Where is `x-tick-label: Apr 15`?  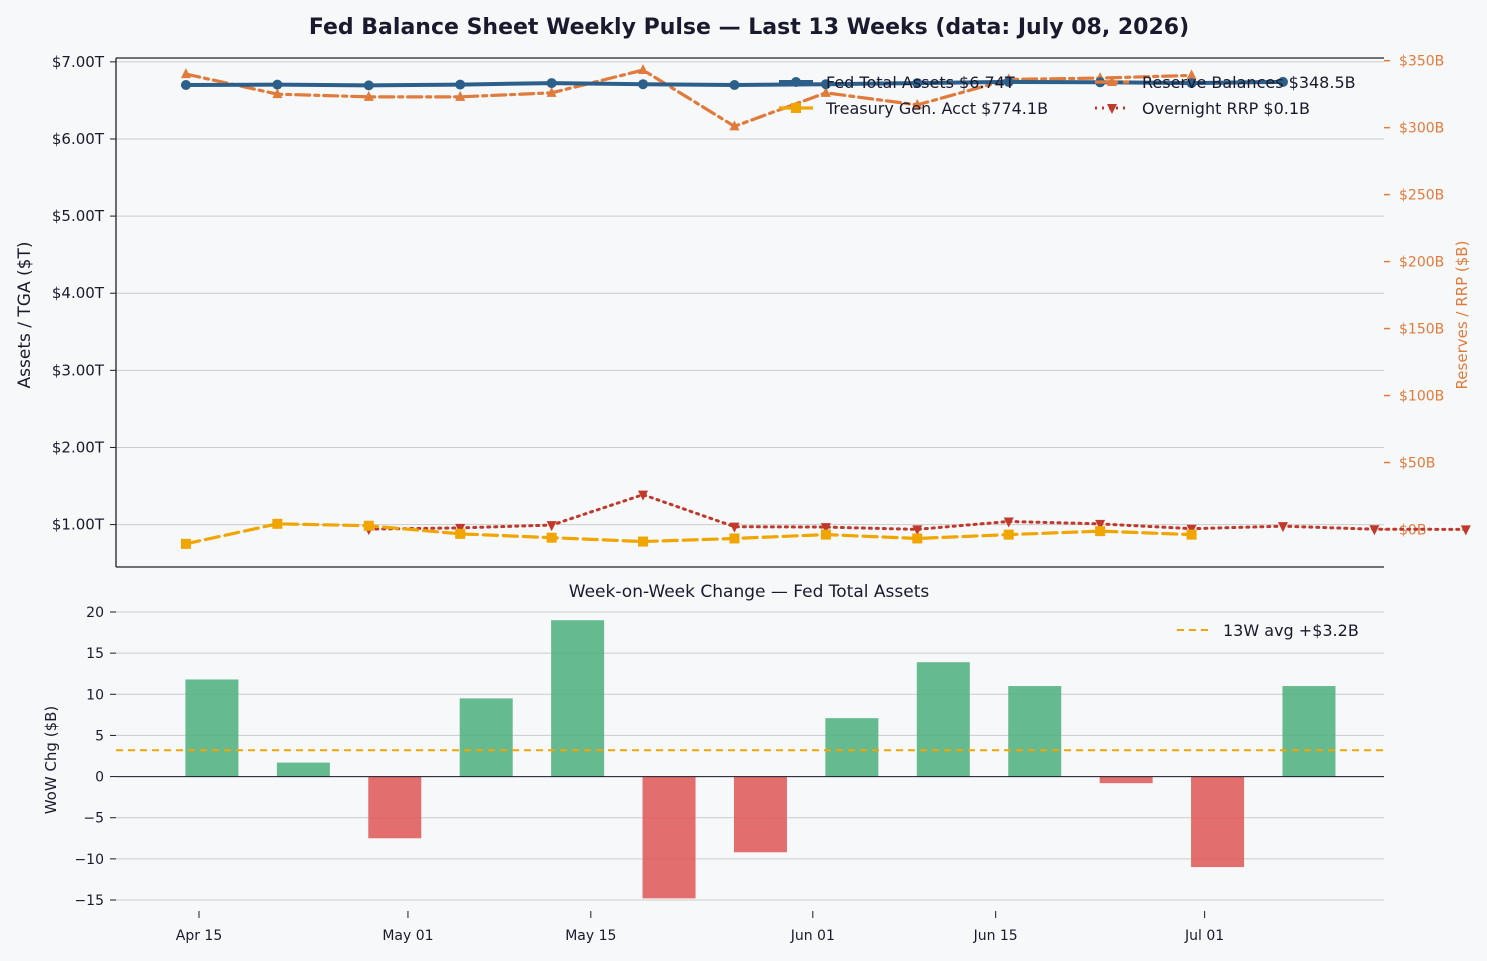
x-tick-label: Apr 15 is located at coordinates (199, 936).